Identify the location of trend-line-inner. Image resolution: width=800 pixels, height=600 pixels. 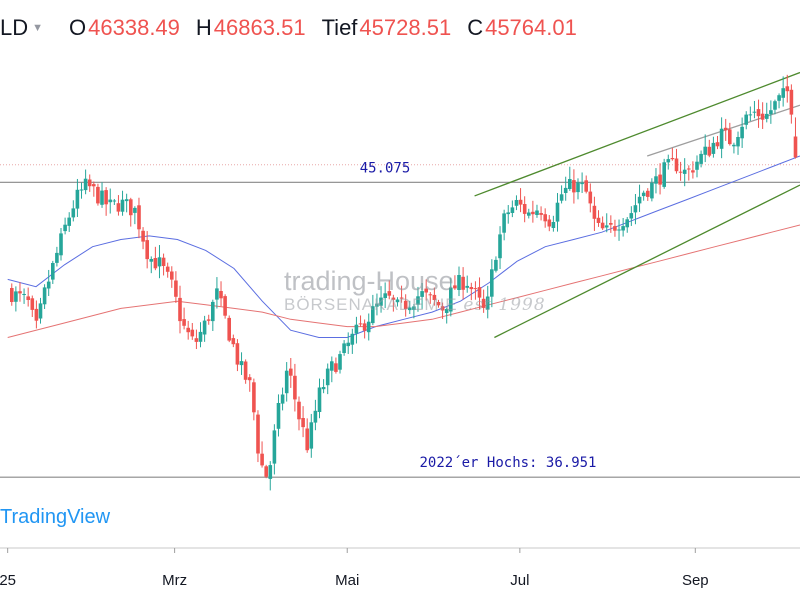
(723, 130).